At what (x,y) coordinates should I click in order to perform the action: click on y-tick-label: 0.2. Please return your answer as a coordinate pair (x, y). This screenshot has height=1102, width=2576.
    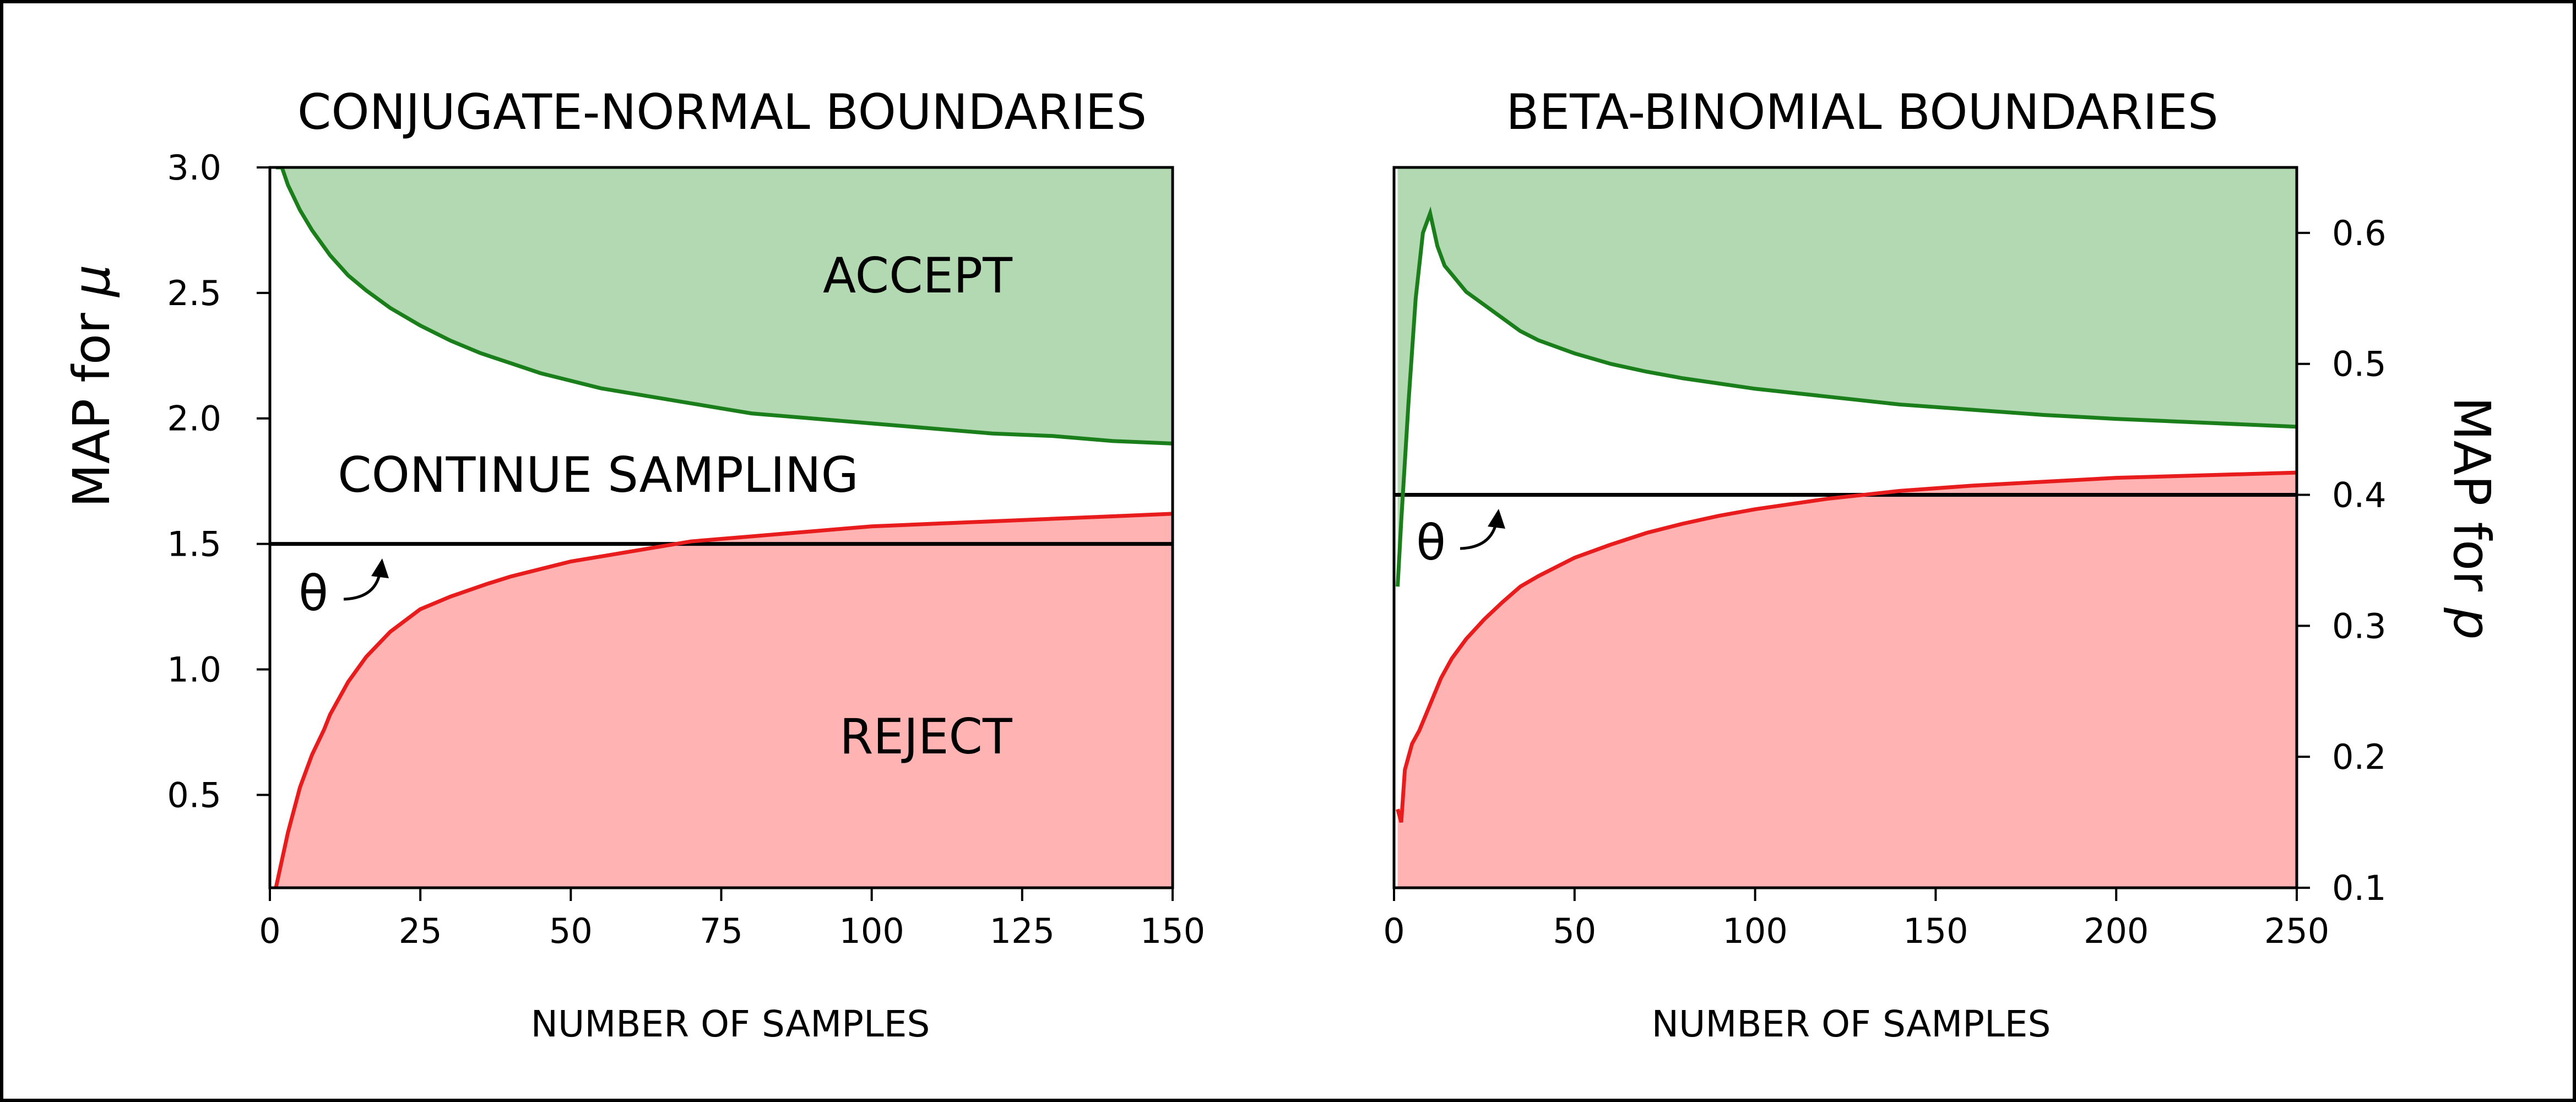
    Looking at the image, I should click on (2359, 757).